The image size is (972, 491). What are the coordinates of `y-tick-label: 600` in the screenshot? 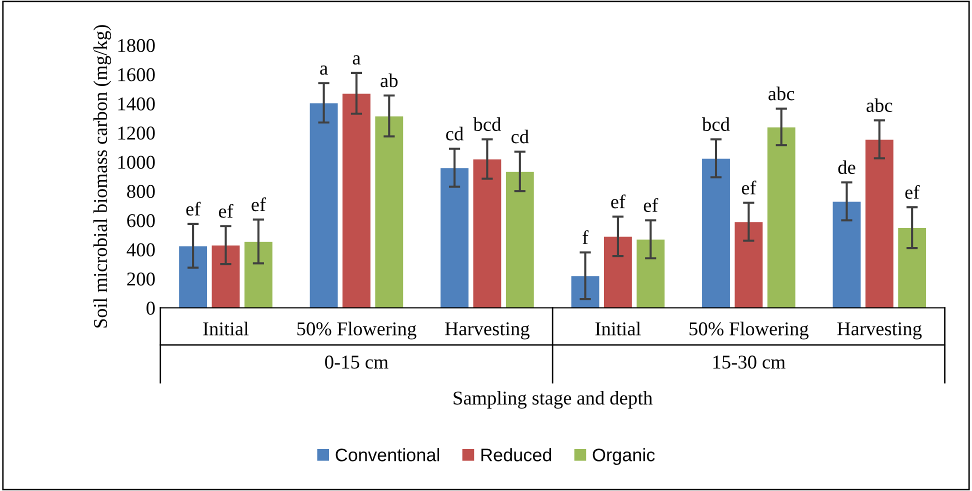 It's located at (141, 221).